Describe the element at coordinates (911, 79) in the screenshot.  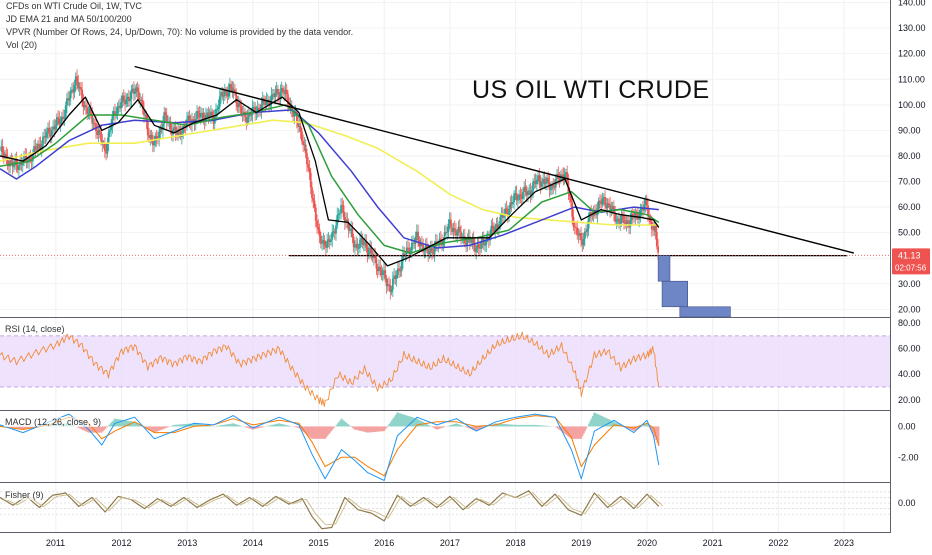
I see `price-axis-tick-label: 110.00` at that location.